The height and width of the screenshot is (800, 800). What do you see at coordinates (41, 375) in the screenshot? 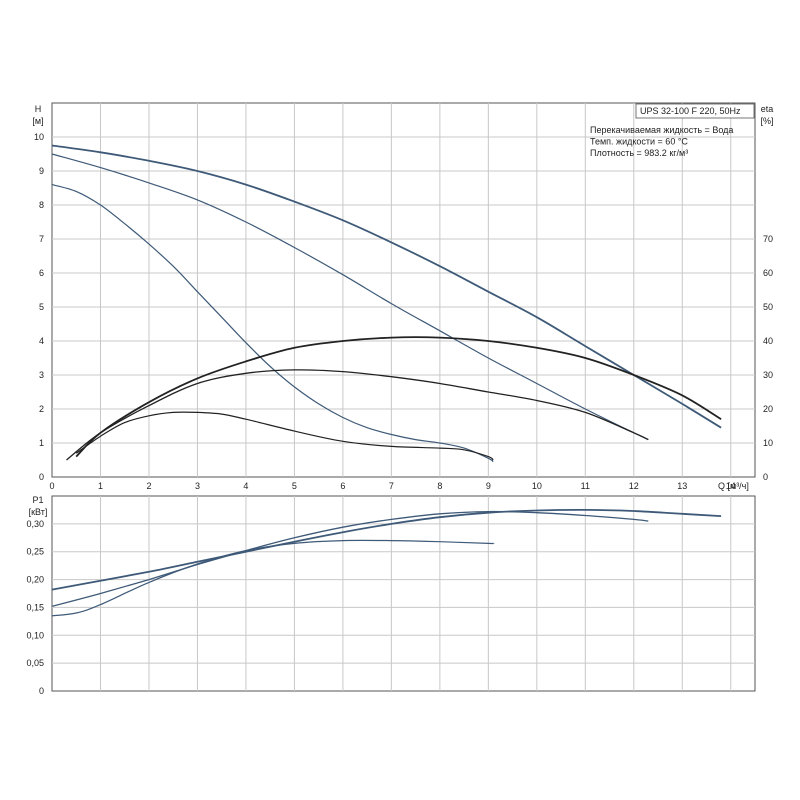
I see `y-tick-label: 3` at bounding box center [41, 375].